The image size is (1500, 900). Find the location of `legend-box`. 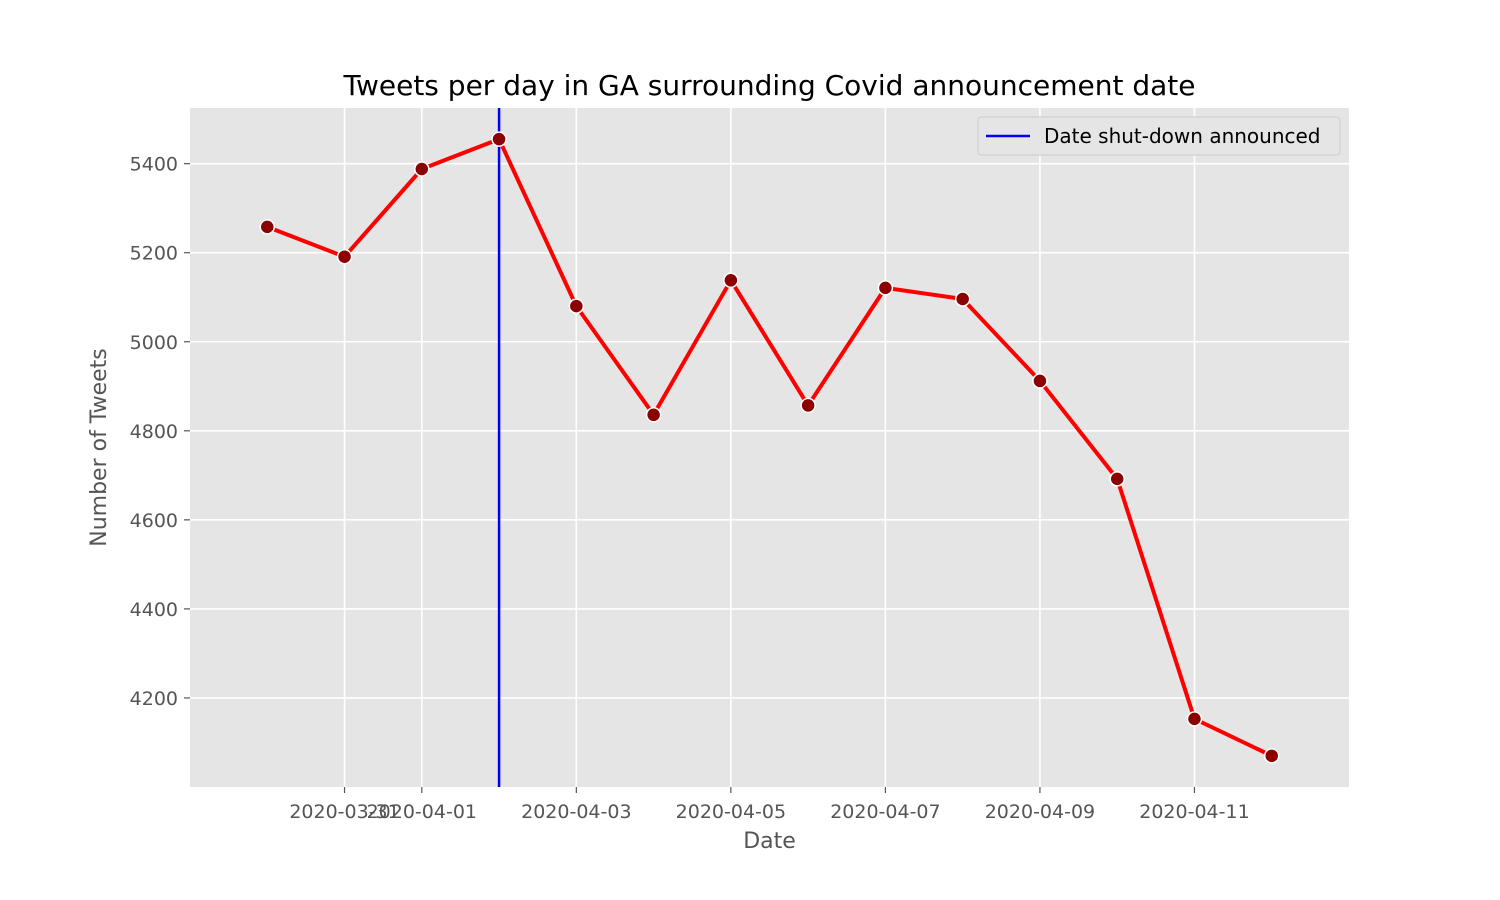

legend-box is located at coordinates (1159, 136).